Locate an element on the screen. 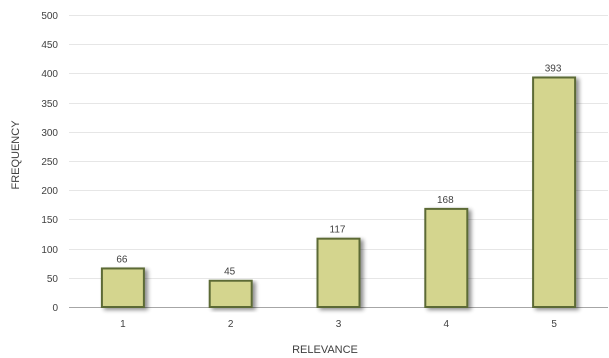  y-tick-label: 150 is located at coordinates (49, 220).